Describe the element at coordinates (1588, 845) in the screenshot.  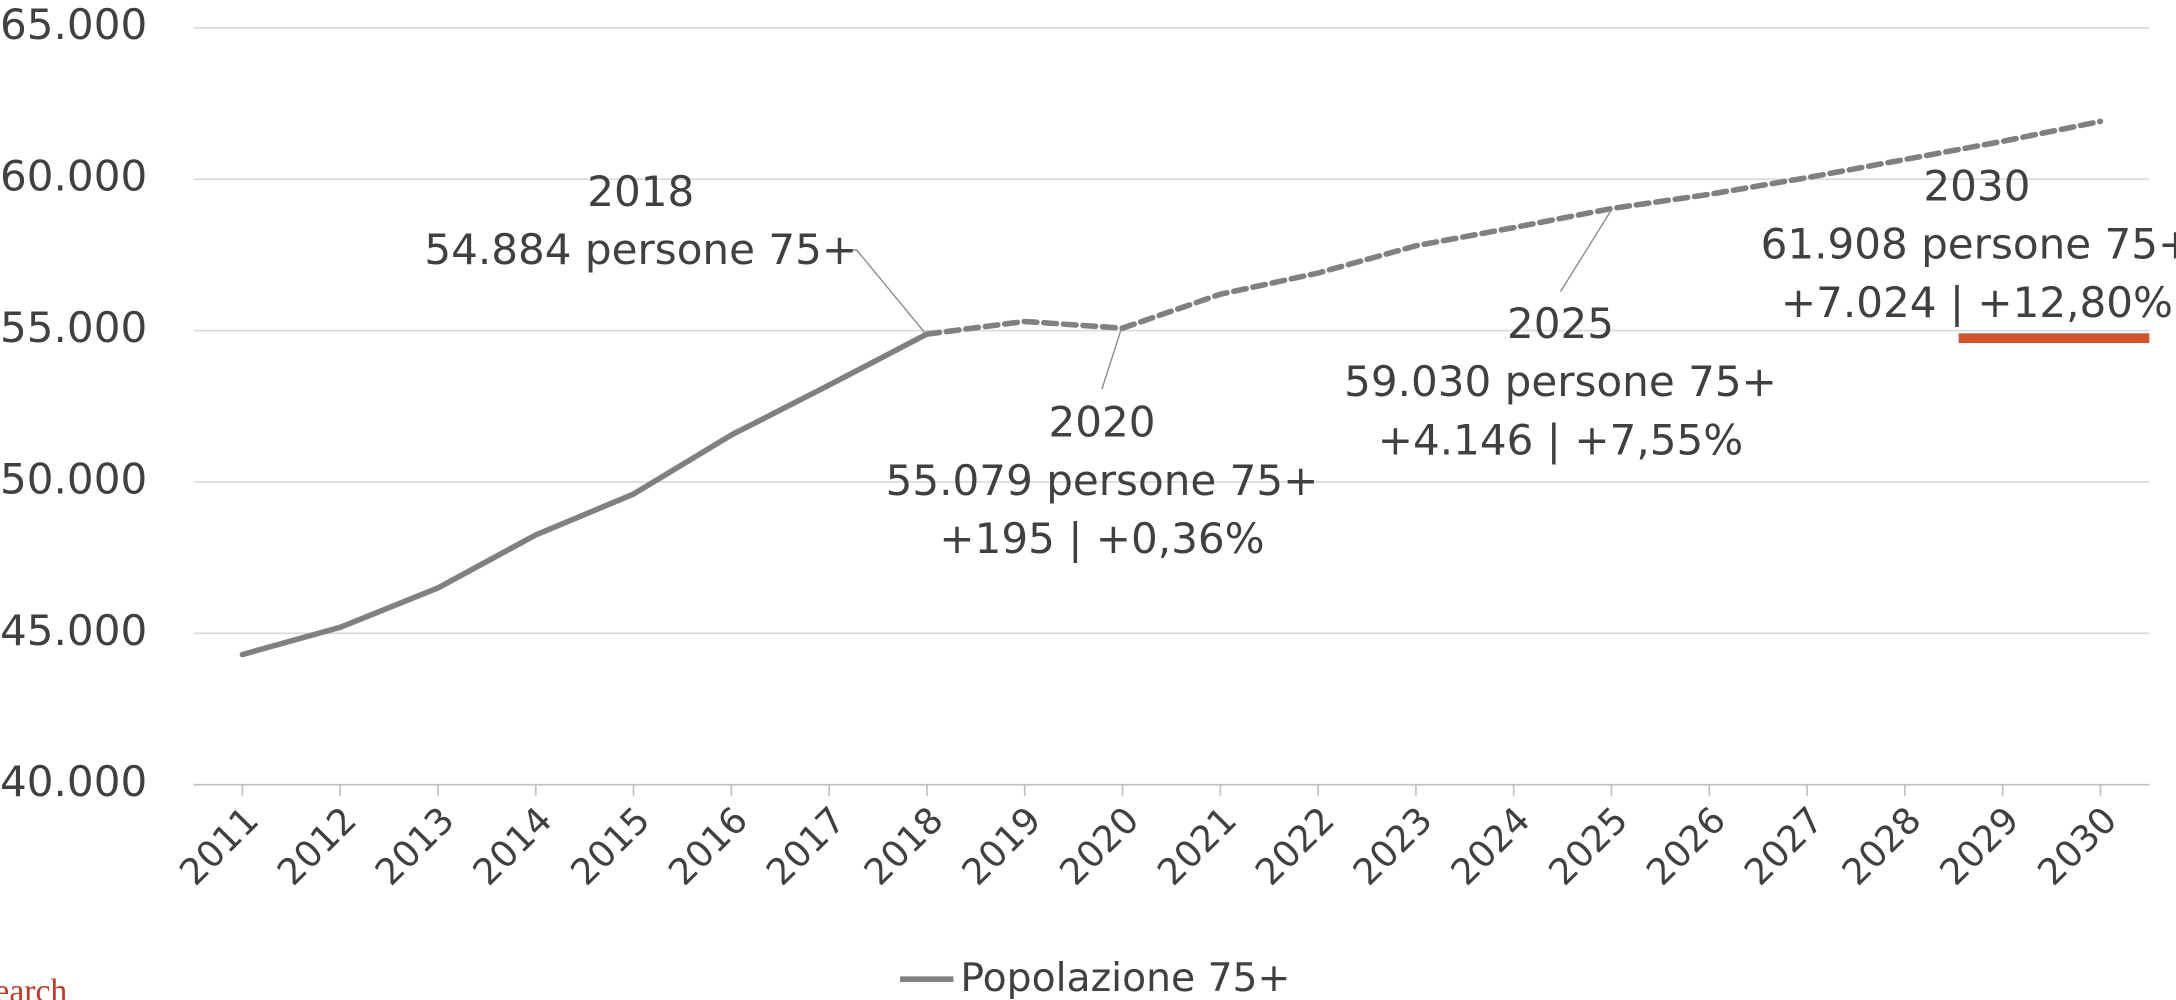
I see `x-tick-label: 2025` at that location.